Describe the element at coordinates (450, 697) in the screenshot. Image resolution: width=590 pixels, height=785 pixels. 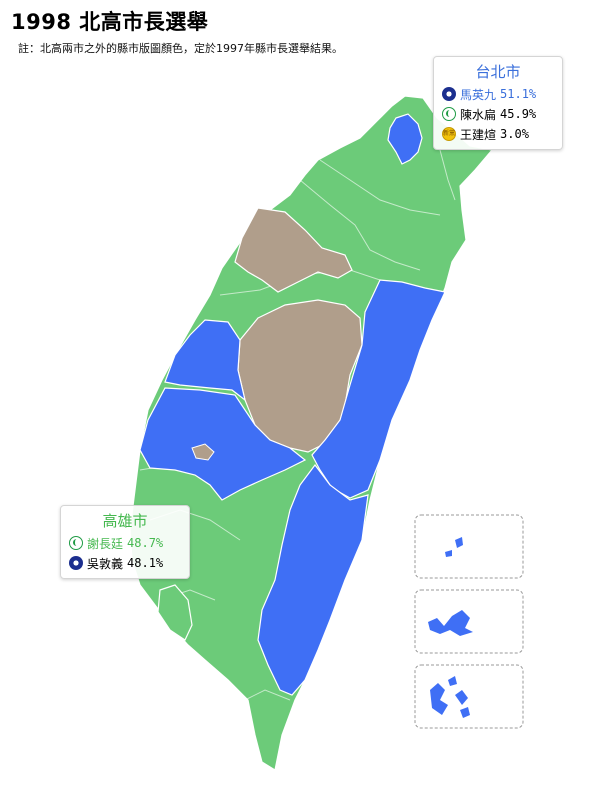
I see `island-matsu` at that location.